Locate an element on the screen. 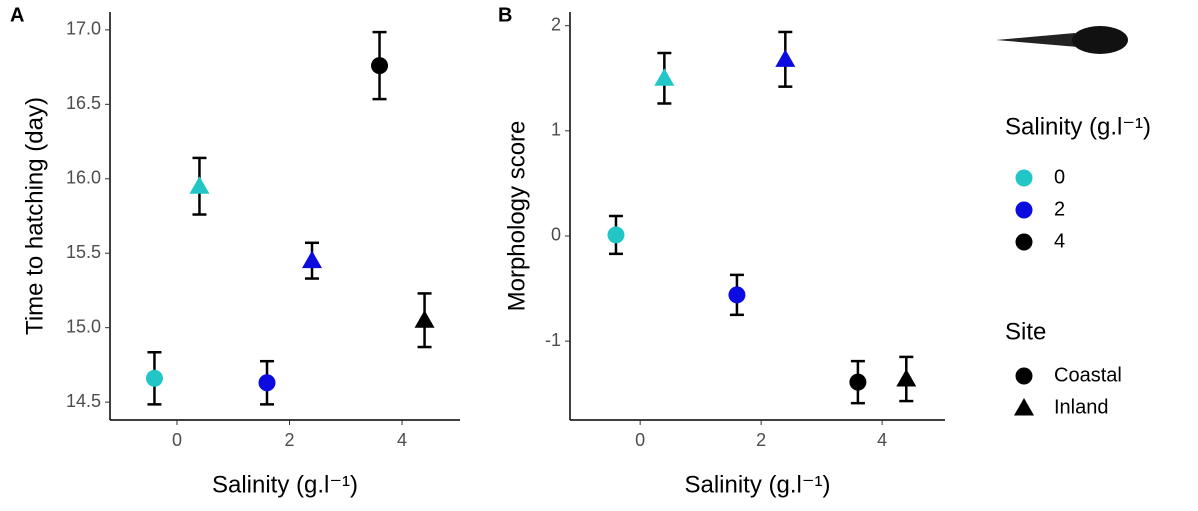 Image resolution: width=1198 pixels, height=511 pixels. legend-title: Site is located at coordinates (1025, 331).